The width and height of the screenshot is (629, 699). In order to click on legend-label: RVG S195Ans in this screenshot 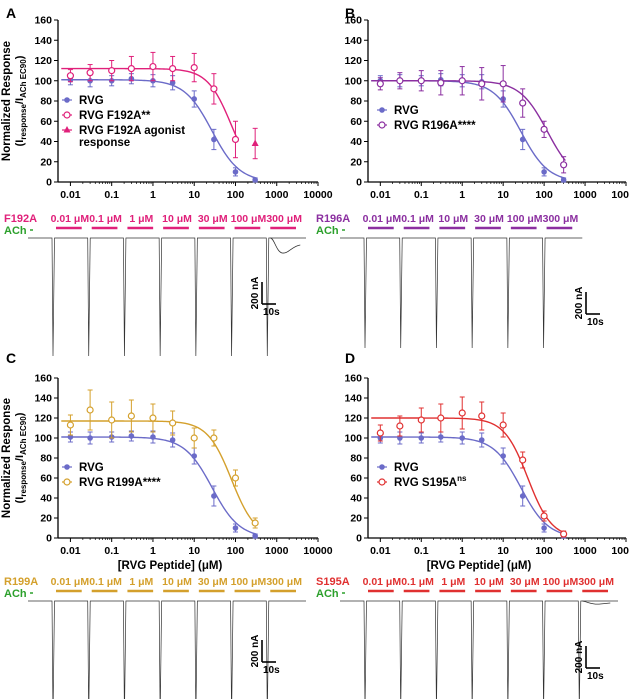, I will do `click(430, 481)`.